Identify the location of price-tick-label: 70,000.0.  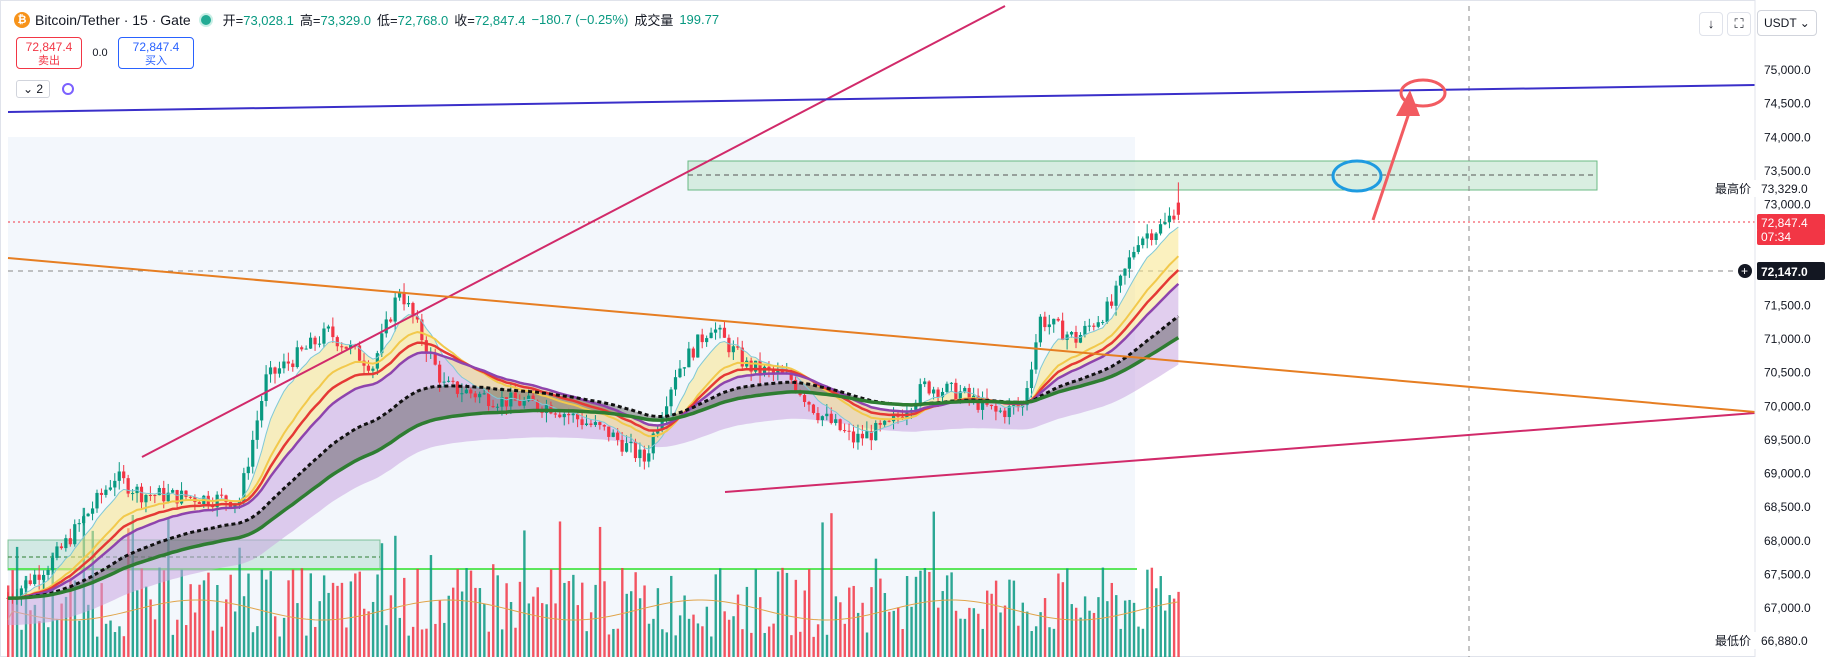
(1787, 406).